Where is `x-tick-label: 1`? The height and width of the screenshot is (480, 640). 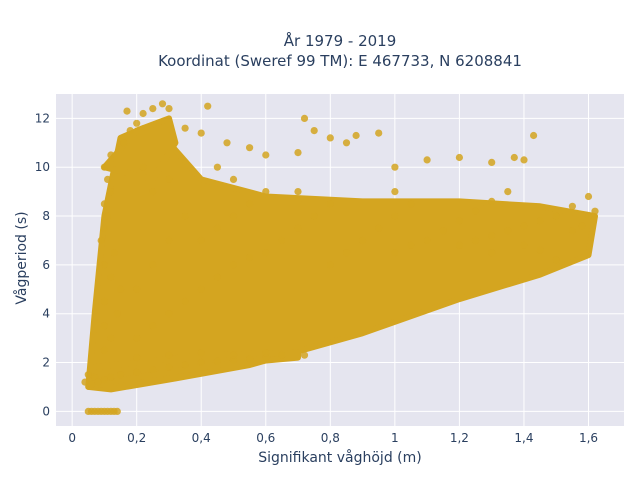 x-tick-label: 1 is located at coordinates (395, 438).